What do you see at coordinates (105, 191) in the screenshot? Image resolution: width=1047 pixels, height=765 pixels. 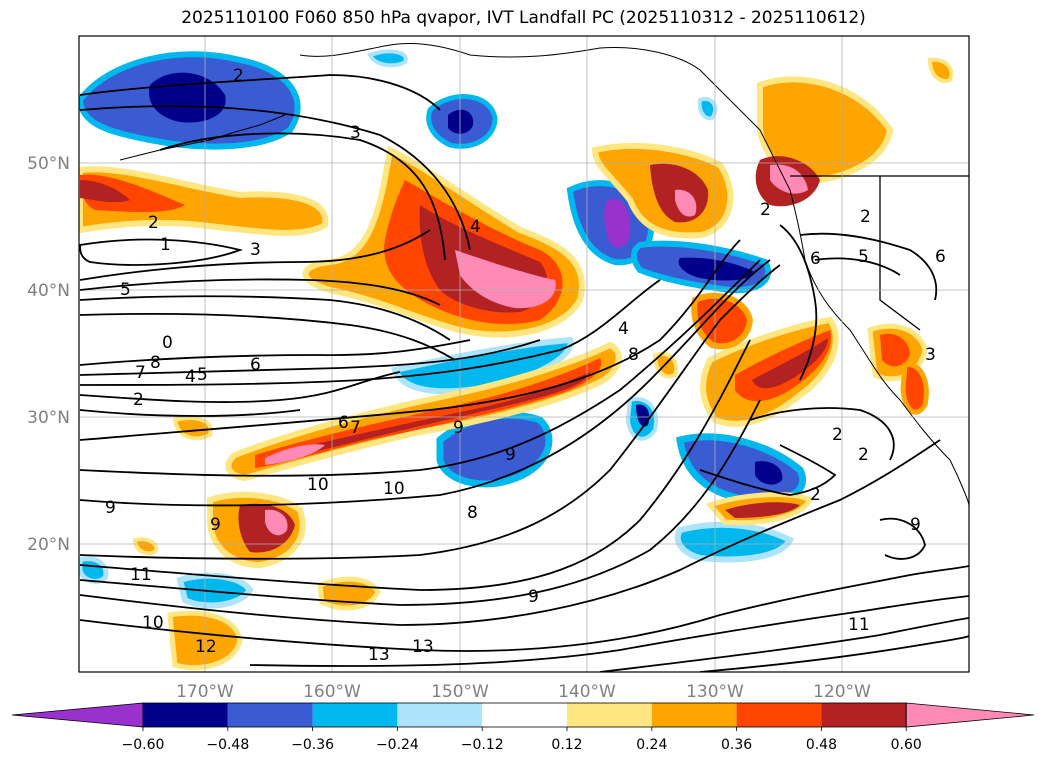 I see `pos-blob-west-red` at bounding box center [105, 191].